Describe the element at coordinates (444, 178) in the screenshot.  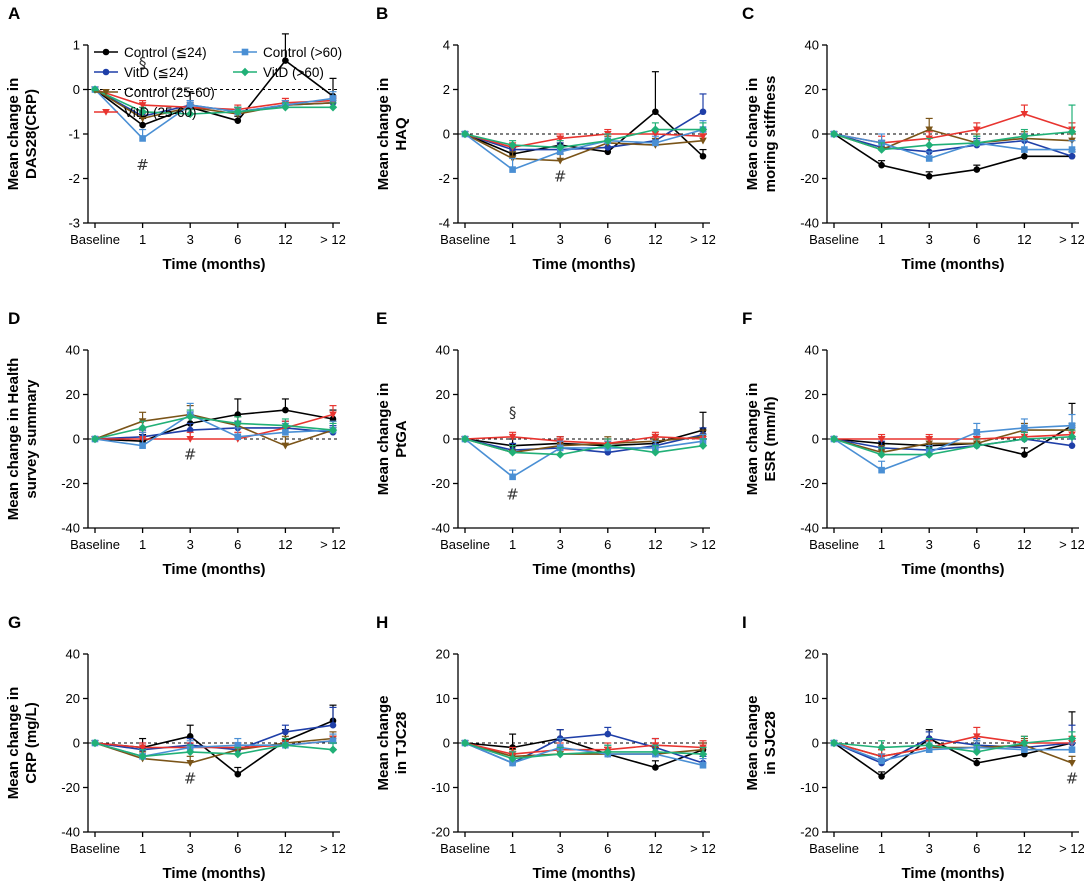
I see `y-tick-label: -2` at that location.